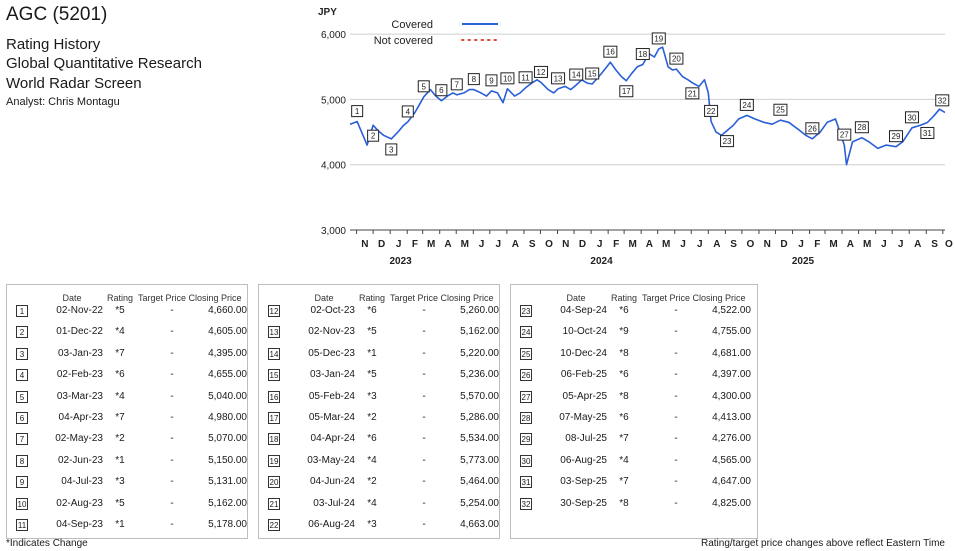  I want to click on table-row: 10 02-Aug-23 *5 - 5,162.00, so click(127, 504).